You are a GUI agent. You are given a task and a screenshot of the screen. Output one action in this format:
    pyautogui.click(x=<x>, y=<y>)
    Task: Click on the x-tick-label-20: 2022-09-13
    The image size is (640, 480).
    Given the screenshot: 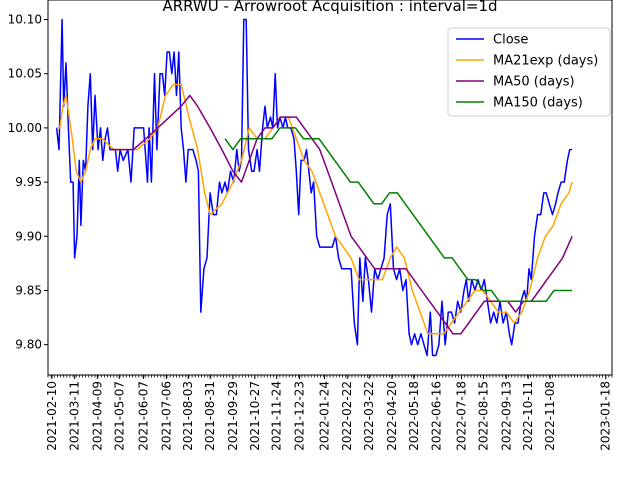 What is the action you would take?
    pyautogui.click(x=506, y=416)
    